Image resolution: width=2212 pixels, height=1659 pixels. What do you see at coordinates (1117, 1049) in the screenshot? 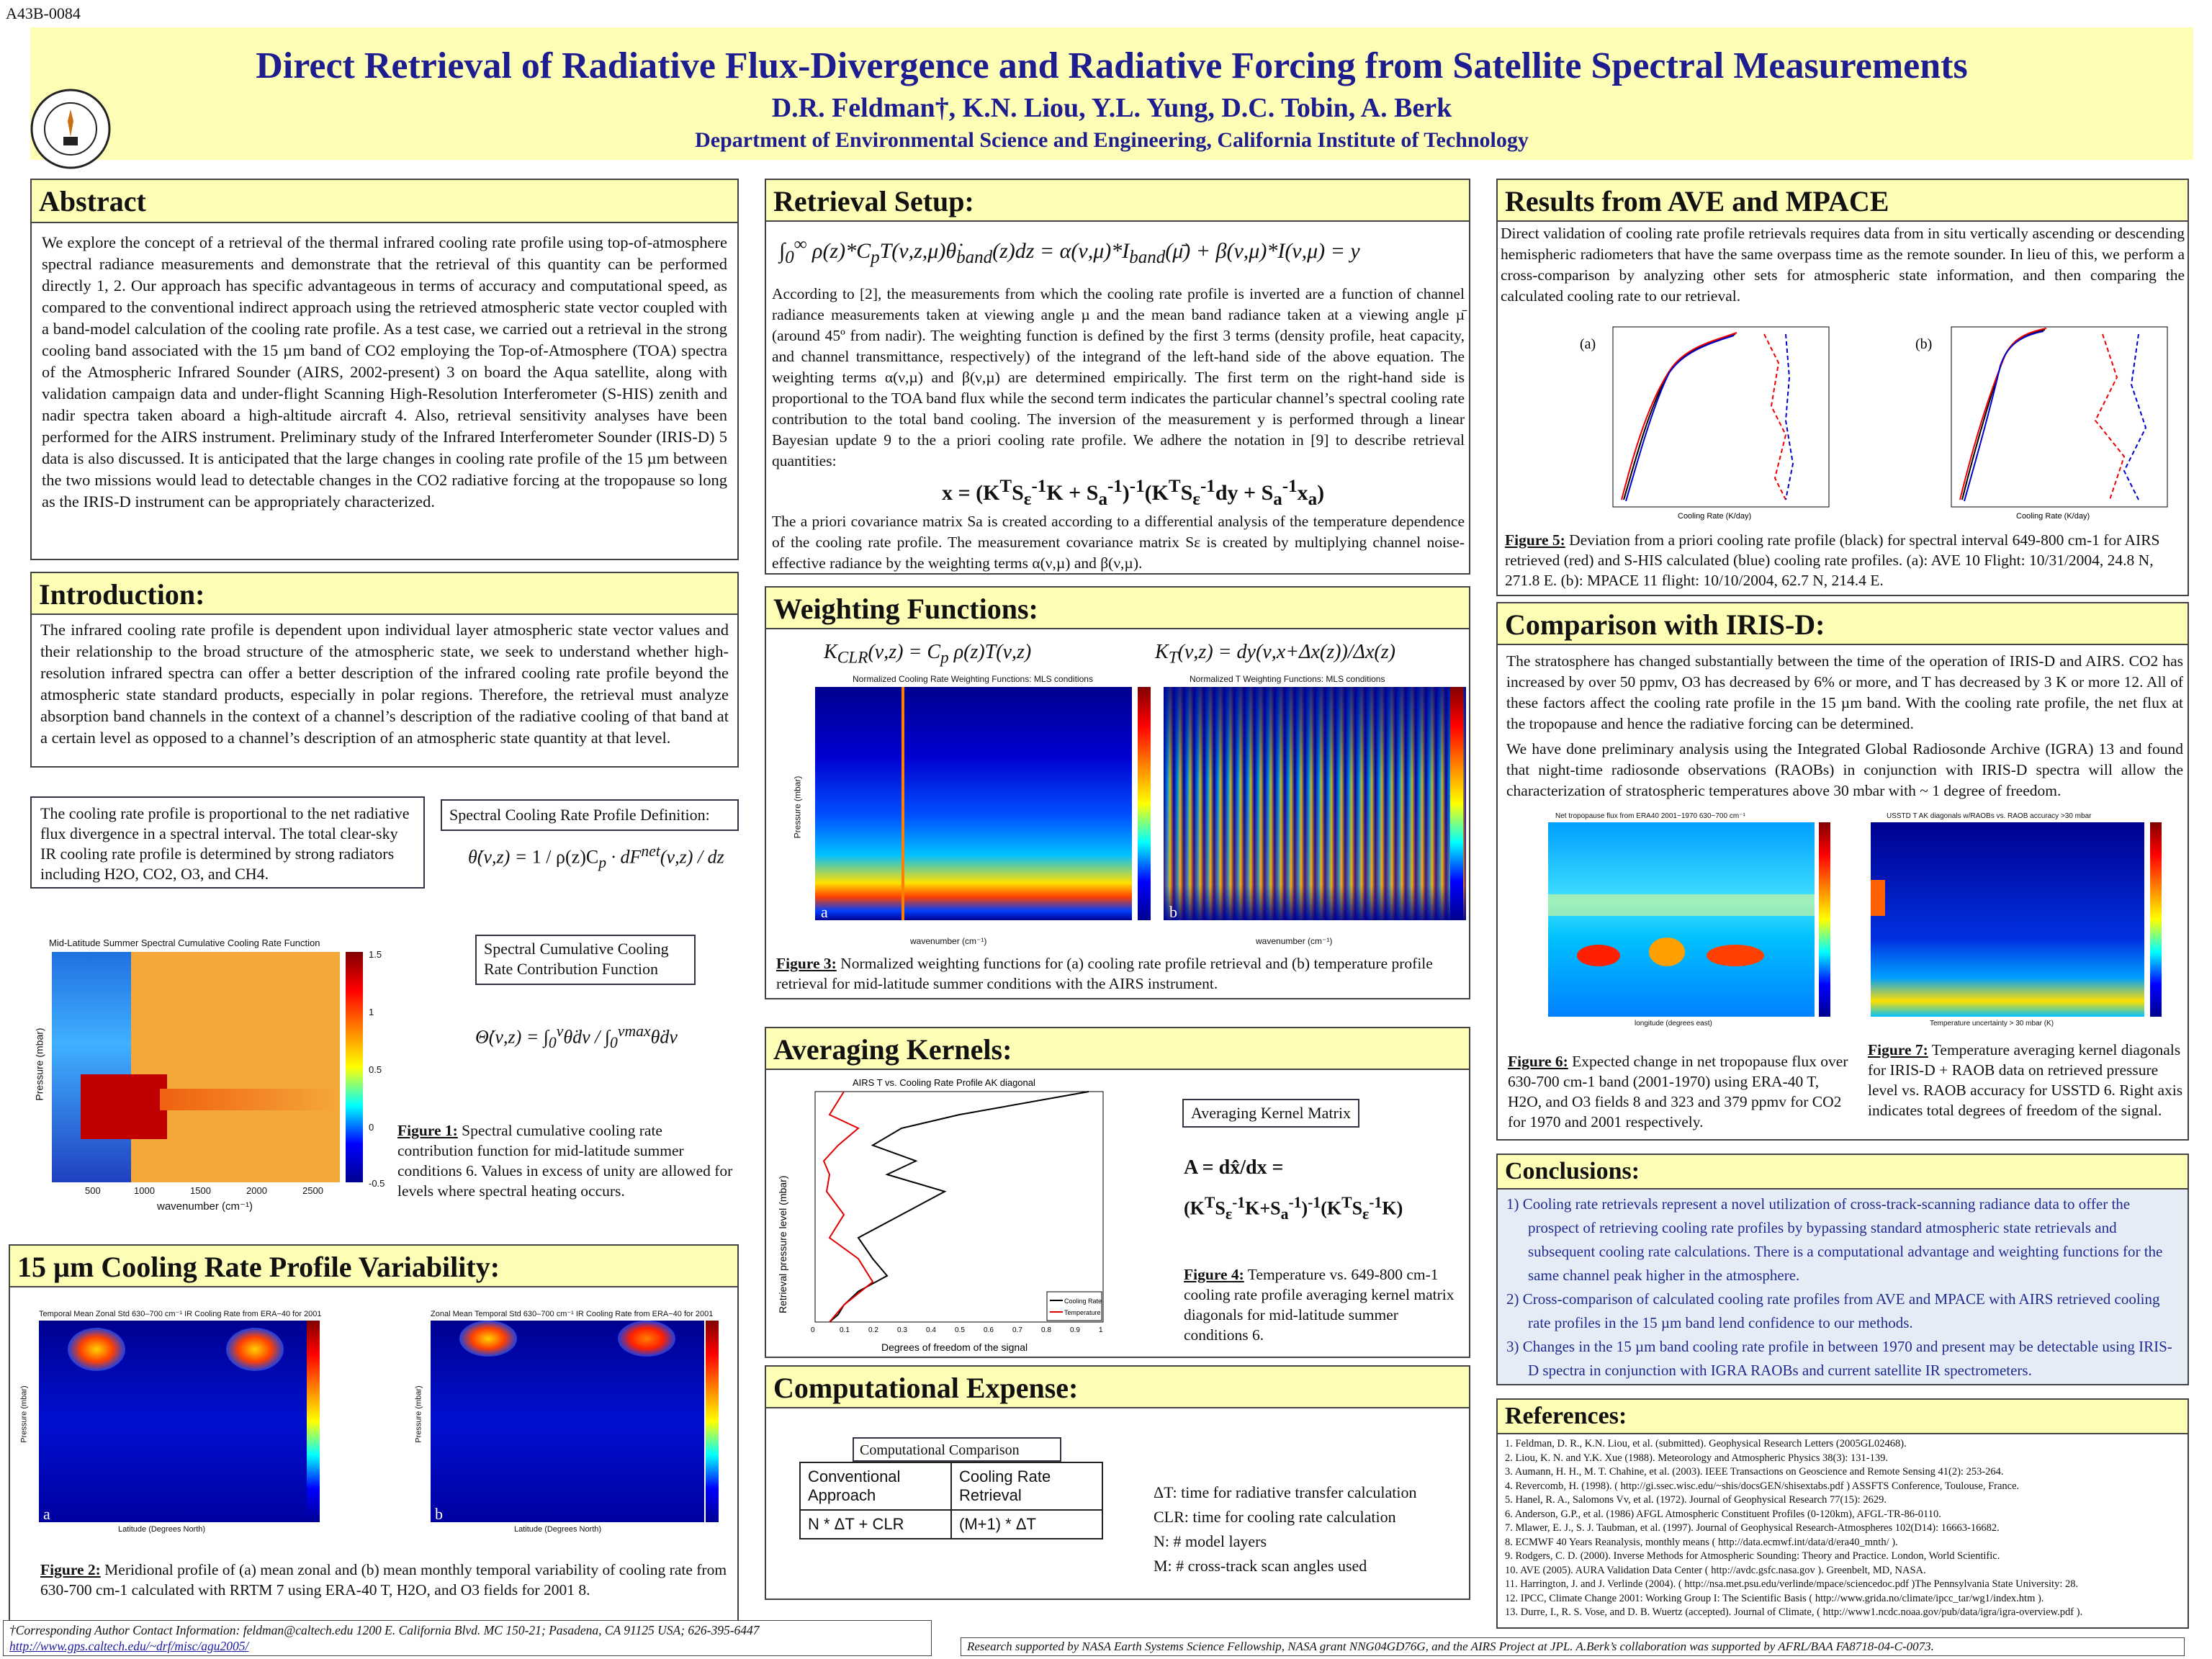
I see `averaging-heading: Averaging Kernels:` at bounding box center [1117, 1049].